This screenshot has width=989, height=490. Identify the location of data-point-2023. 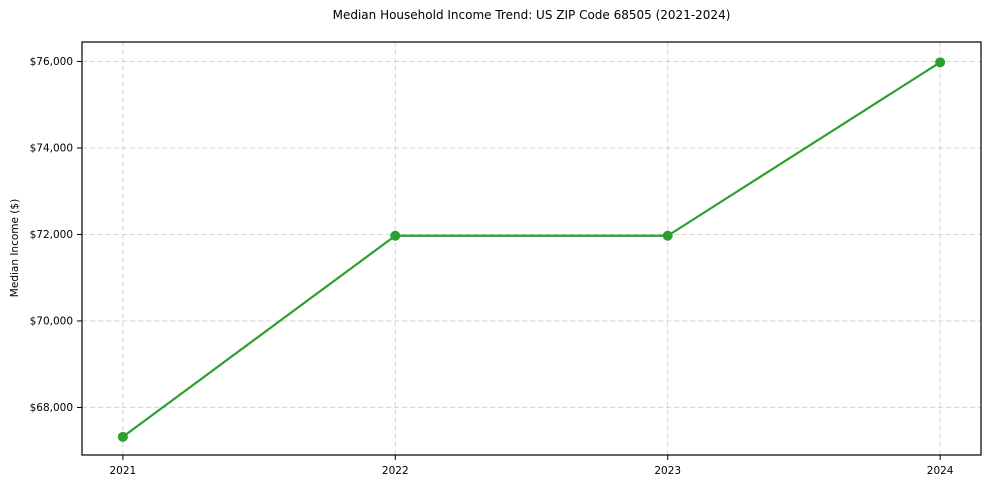
(667, 235).